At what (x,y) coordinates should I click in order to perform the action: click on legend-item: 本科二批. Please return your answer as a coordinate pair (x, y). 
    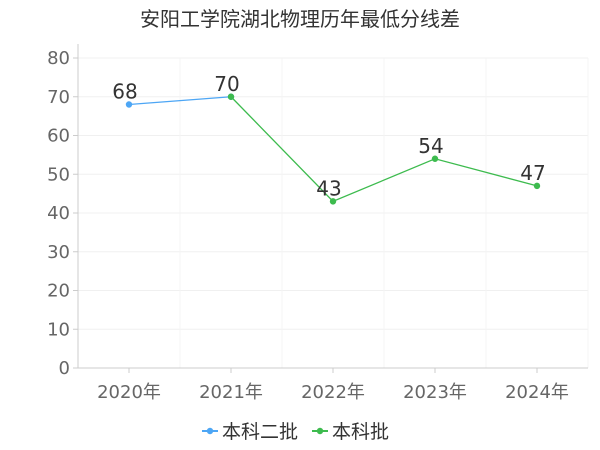
    Looking at the image, I should click on (250, 432).